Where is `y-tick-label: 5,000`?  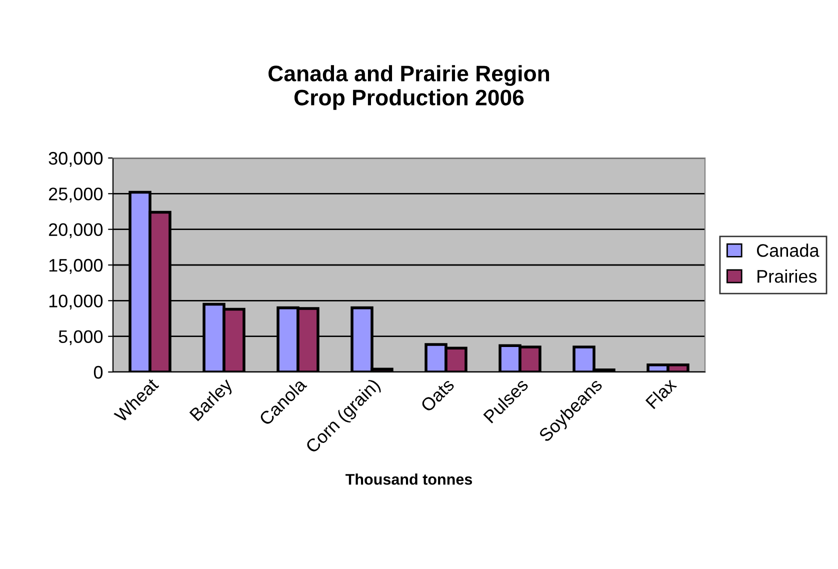
y-tick-label: 5,000 is located at coordinates (80, 338).